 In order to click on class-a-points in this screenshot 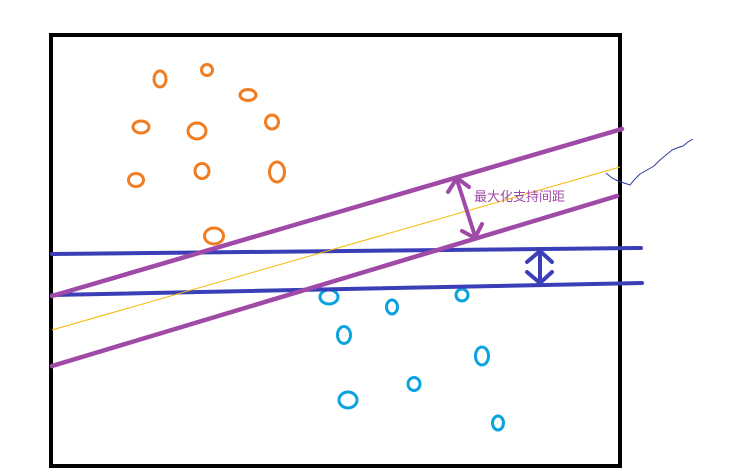, I will do `click(206, 154)`.